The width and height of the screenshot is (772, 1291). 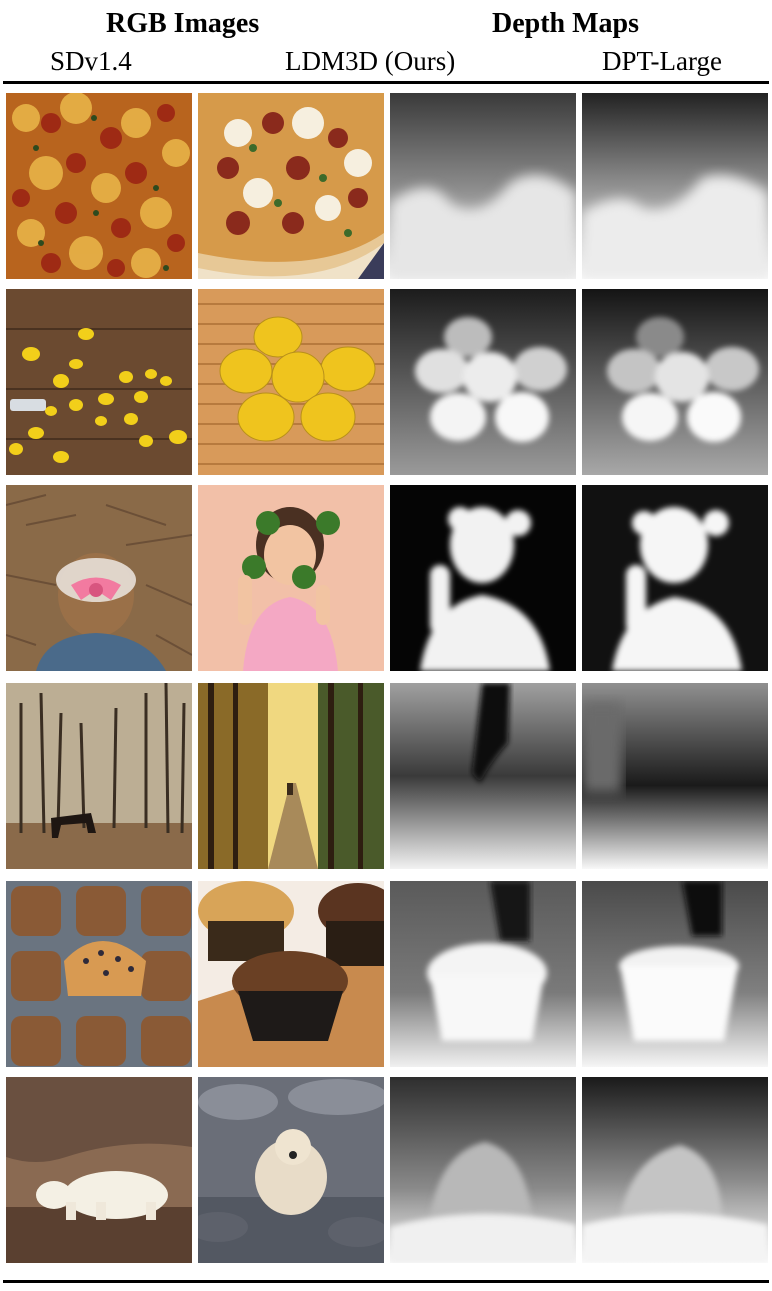 I want to click on image-pizza-sdv14, so click(x=99, y=186).